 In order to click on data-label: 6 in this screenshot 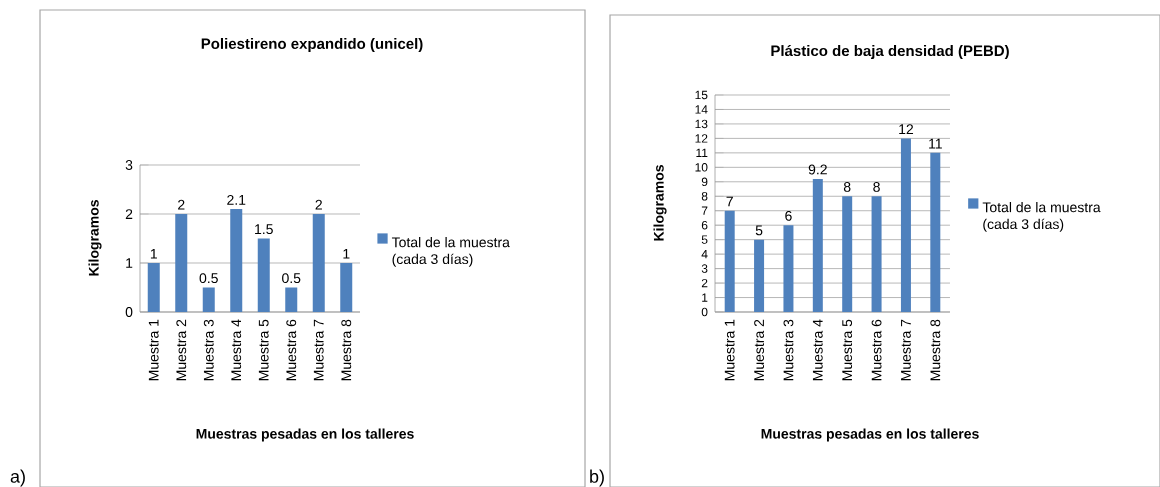, I will do `click(788, 215)`.